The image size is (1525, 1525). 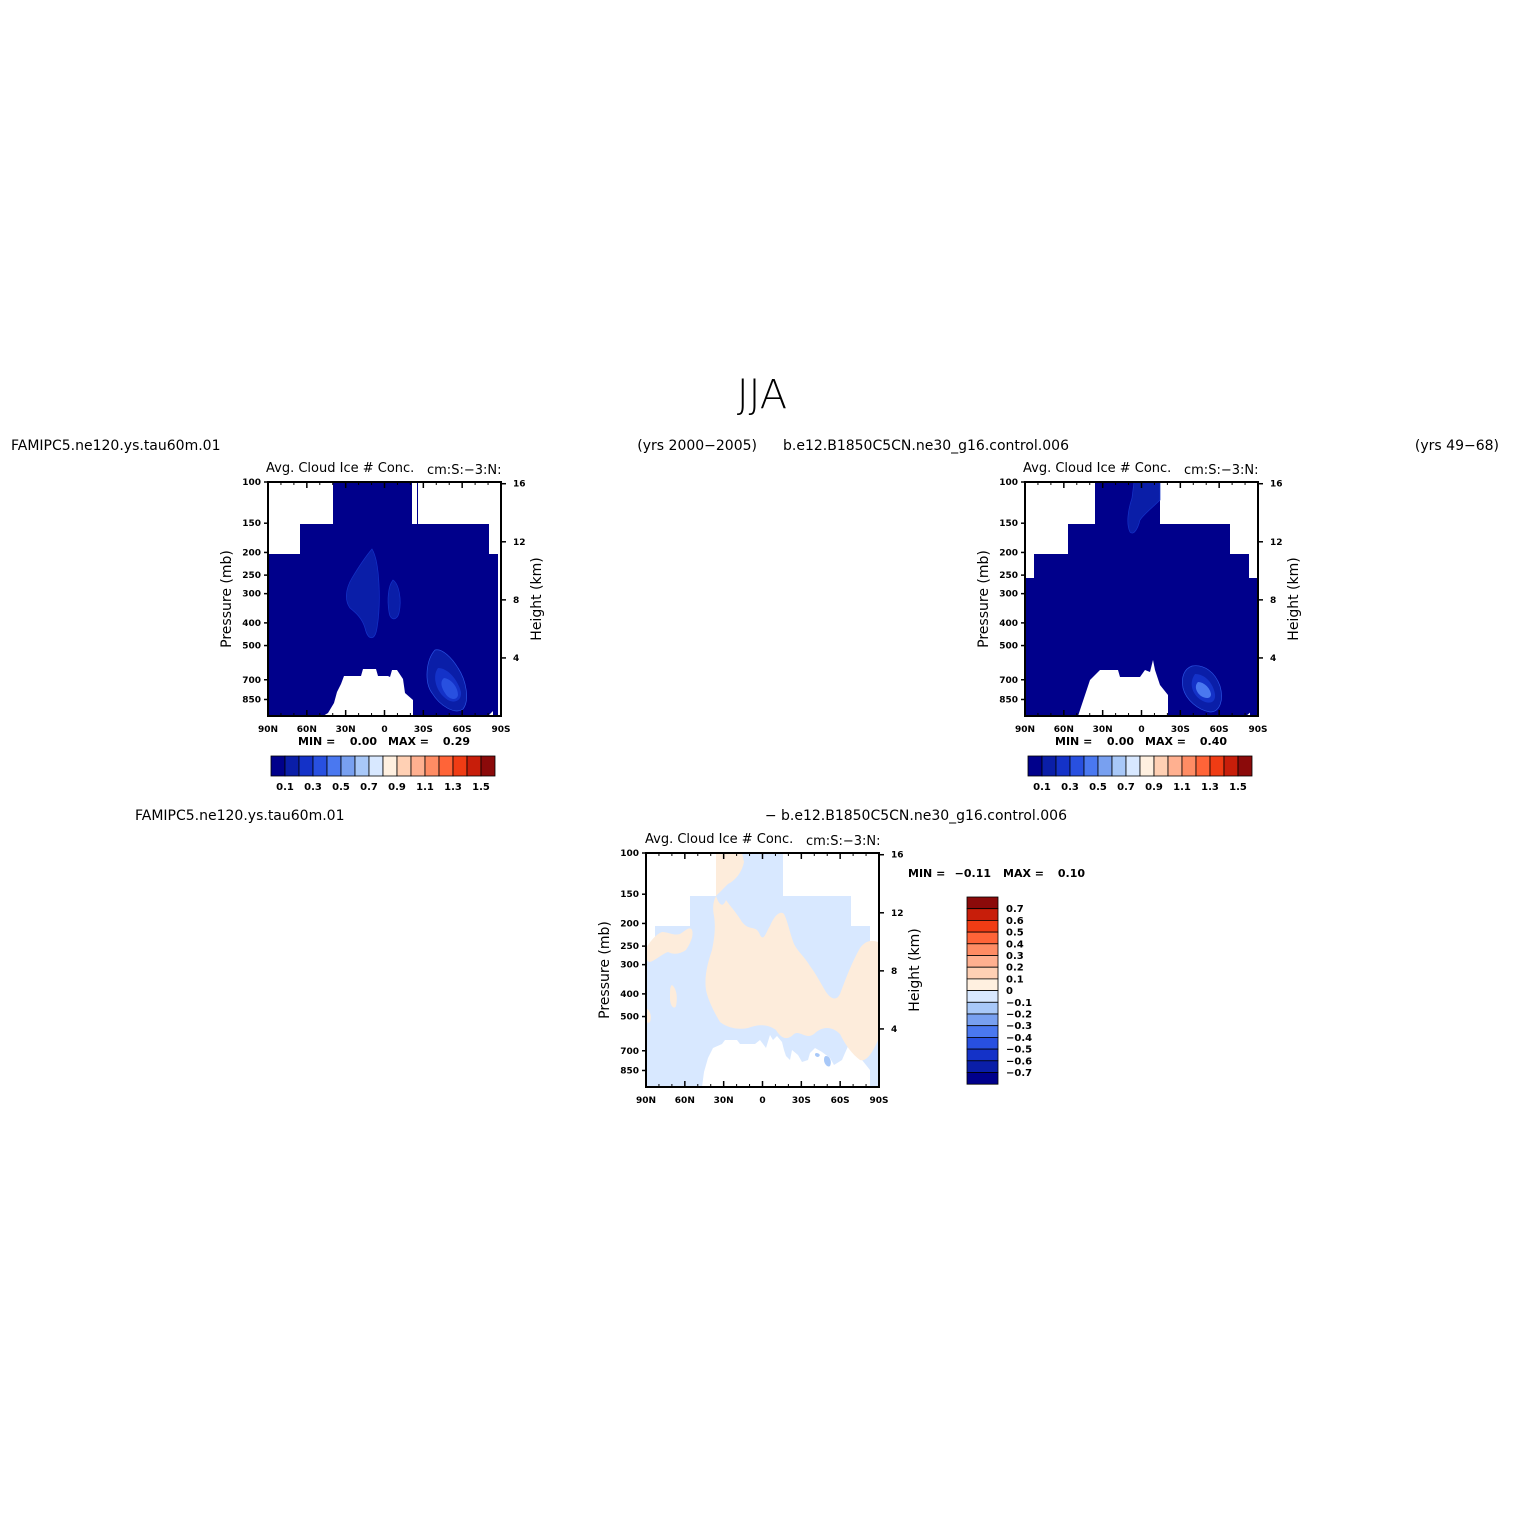 What do you see at coordinates (648, 1015) in the screenshot?
I see `panel-3-positive-region-small-b` at bounding box center [648, 1015].